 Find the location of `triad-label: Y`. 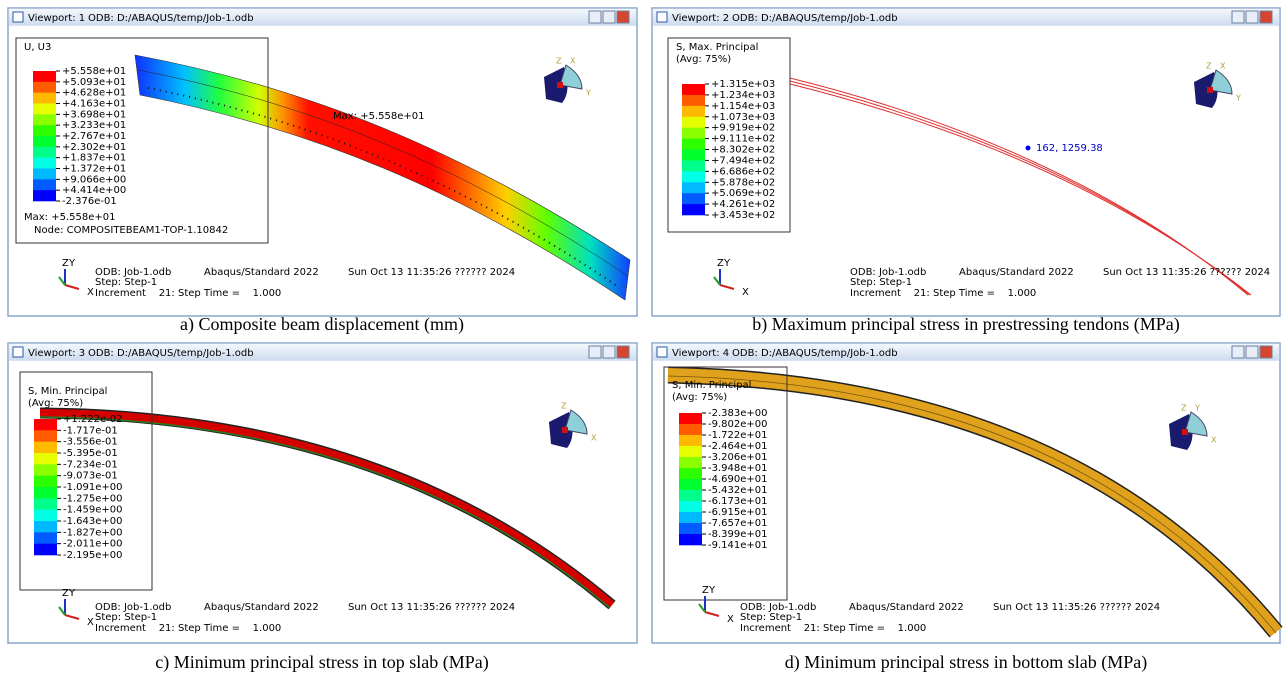

triad-label: Y is located at coordinates (72, 263).